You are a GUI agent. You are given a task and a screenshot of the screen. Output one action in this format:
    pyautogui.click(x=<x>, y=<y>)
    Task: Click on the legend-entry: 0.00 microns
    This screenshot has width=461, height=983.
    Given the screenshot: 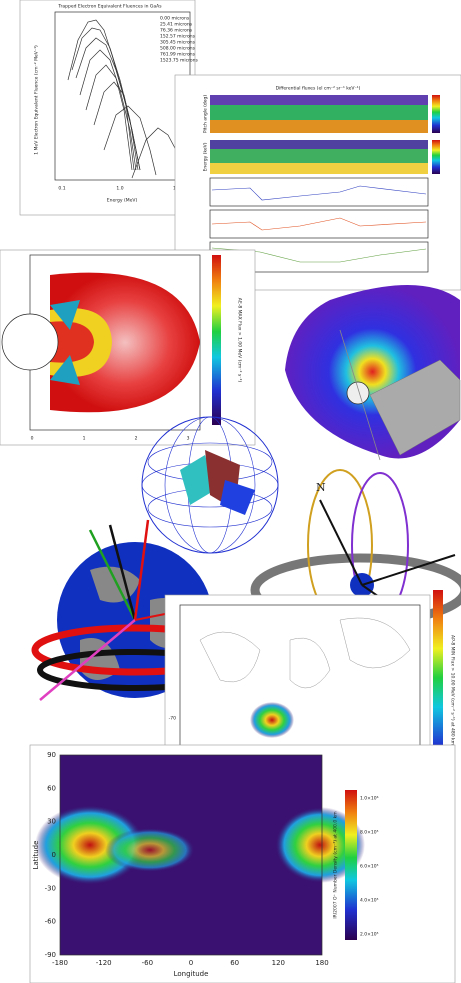 What is the action you would take?
    pyautogui.click(x=175, y=19)
    